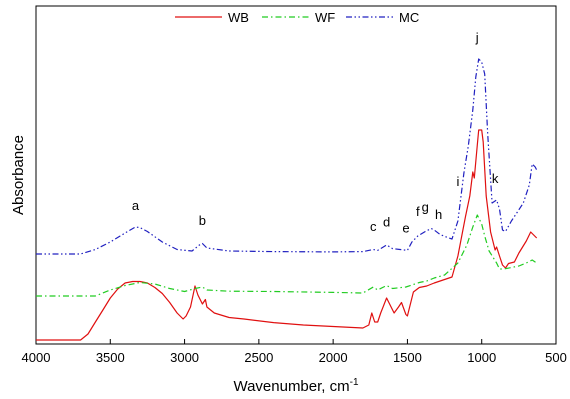  What do you see at coordinates (407, 357) in the screenshot?
I see `x-tick-label: 1500` at bounding box center [407, 357].